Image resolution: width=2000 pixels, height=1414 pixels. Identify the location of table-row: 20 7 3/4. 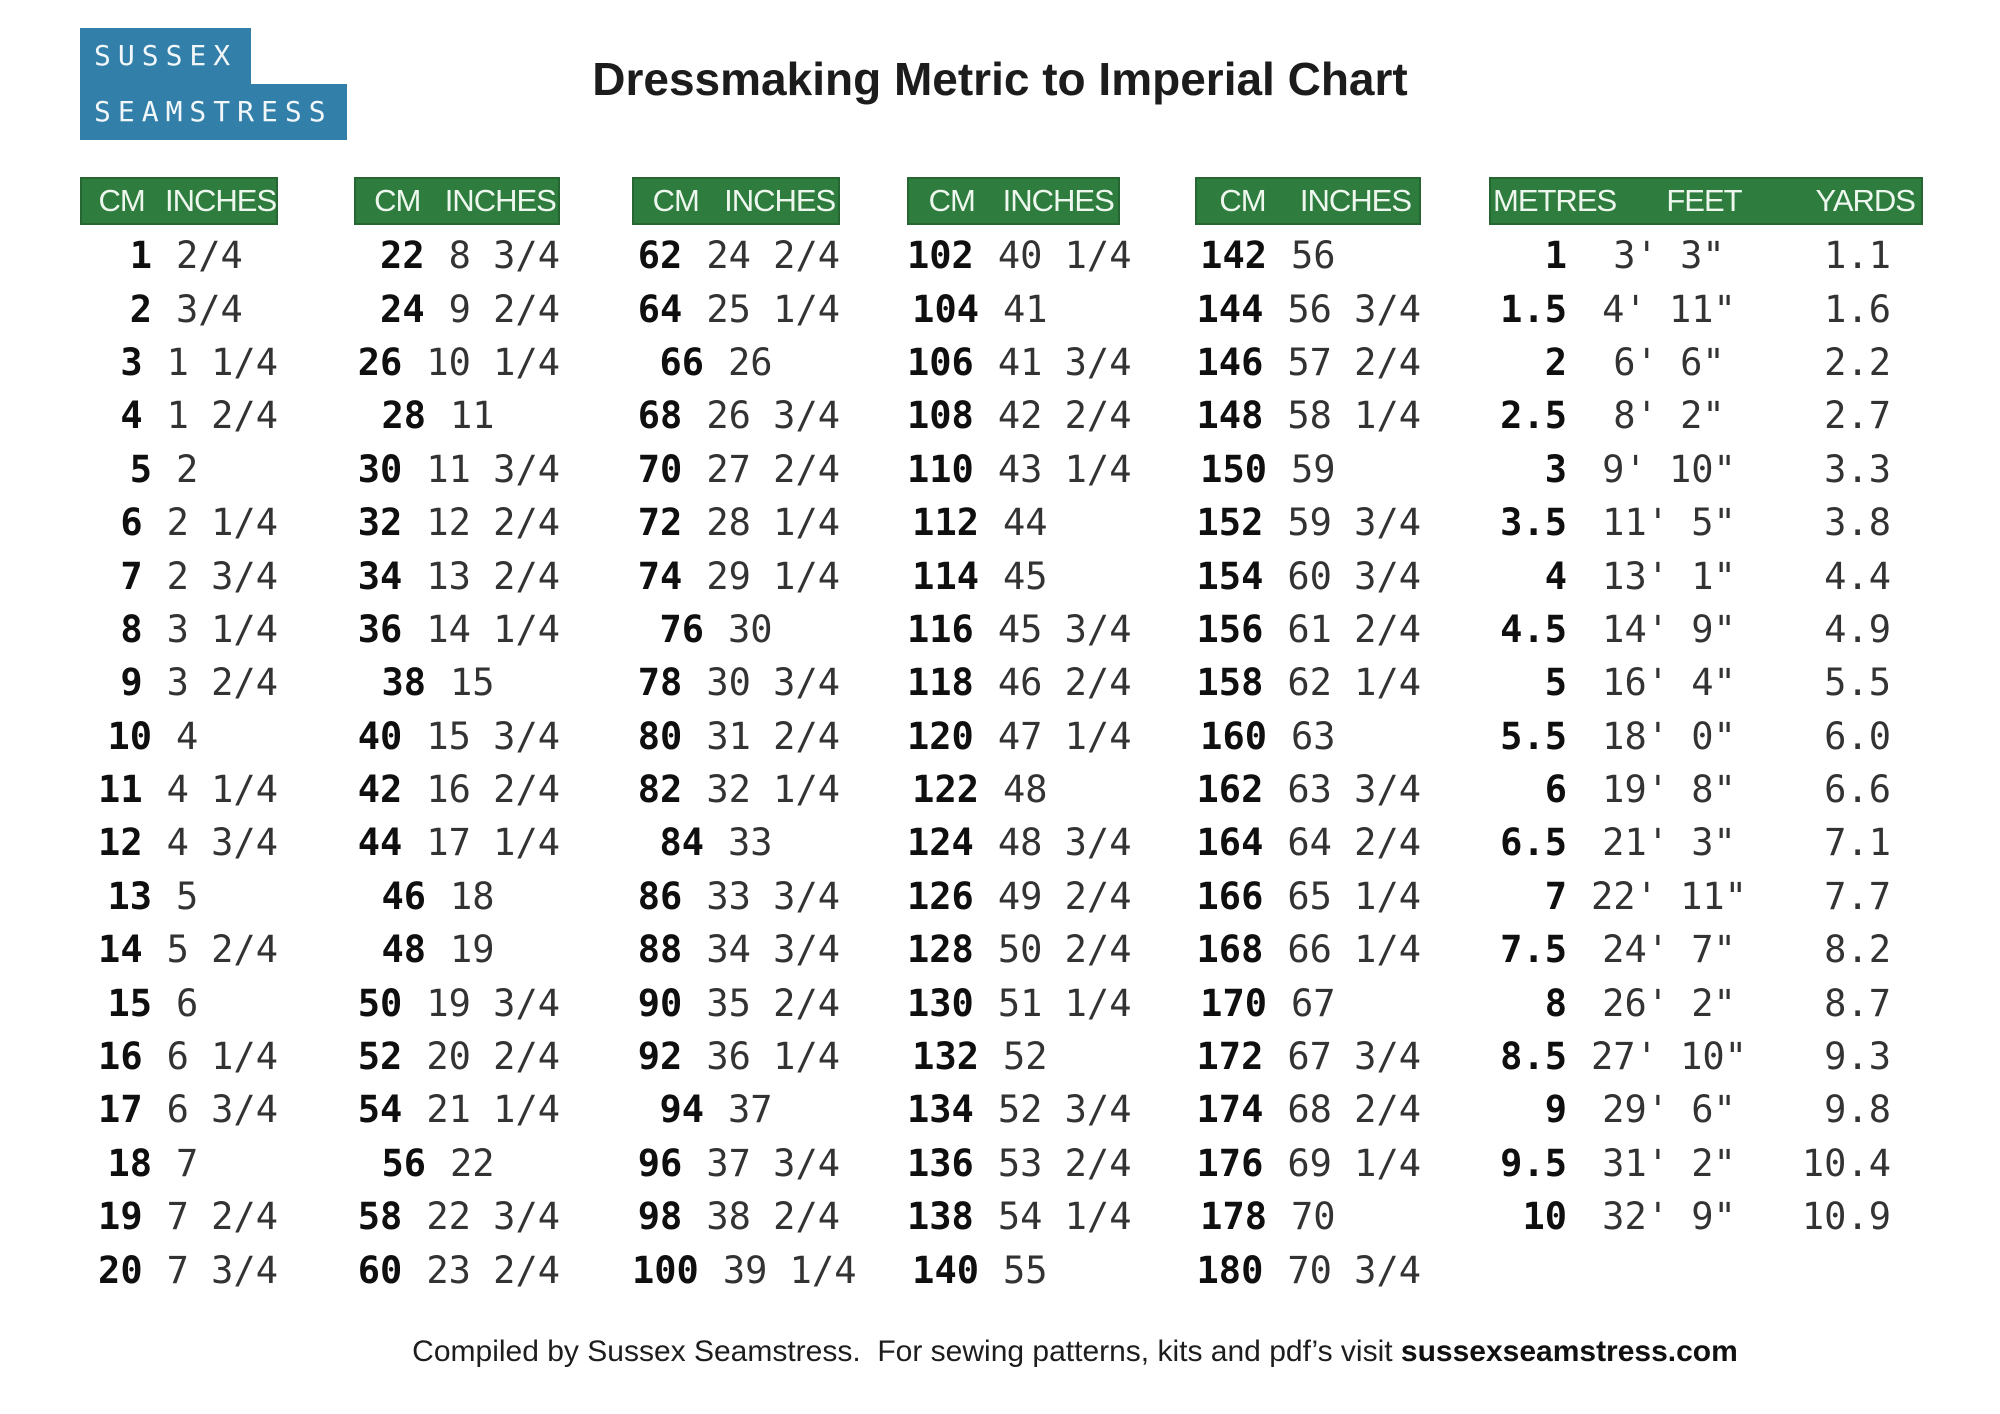
(179, 1269).